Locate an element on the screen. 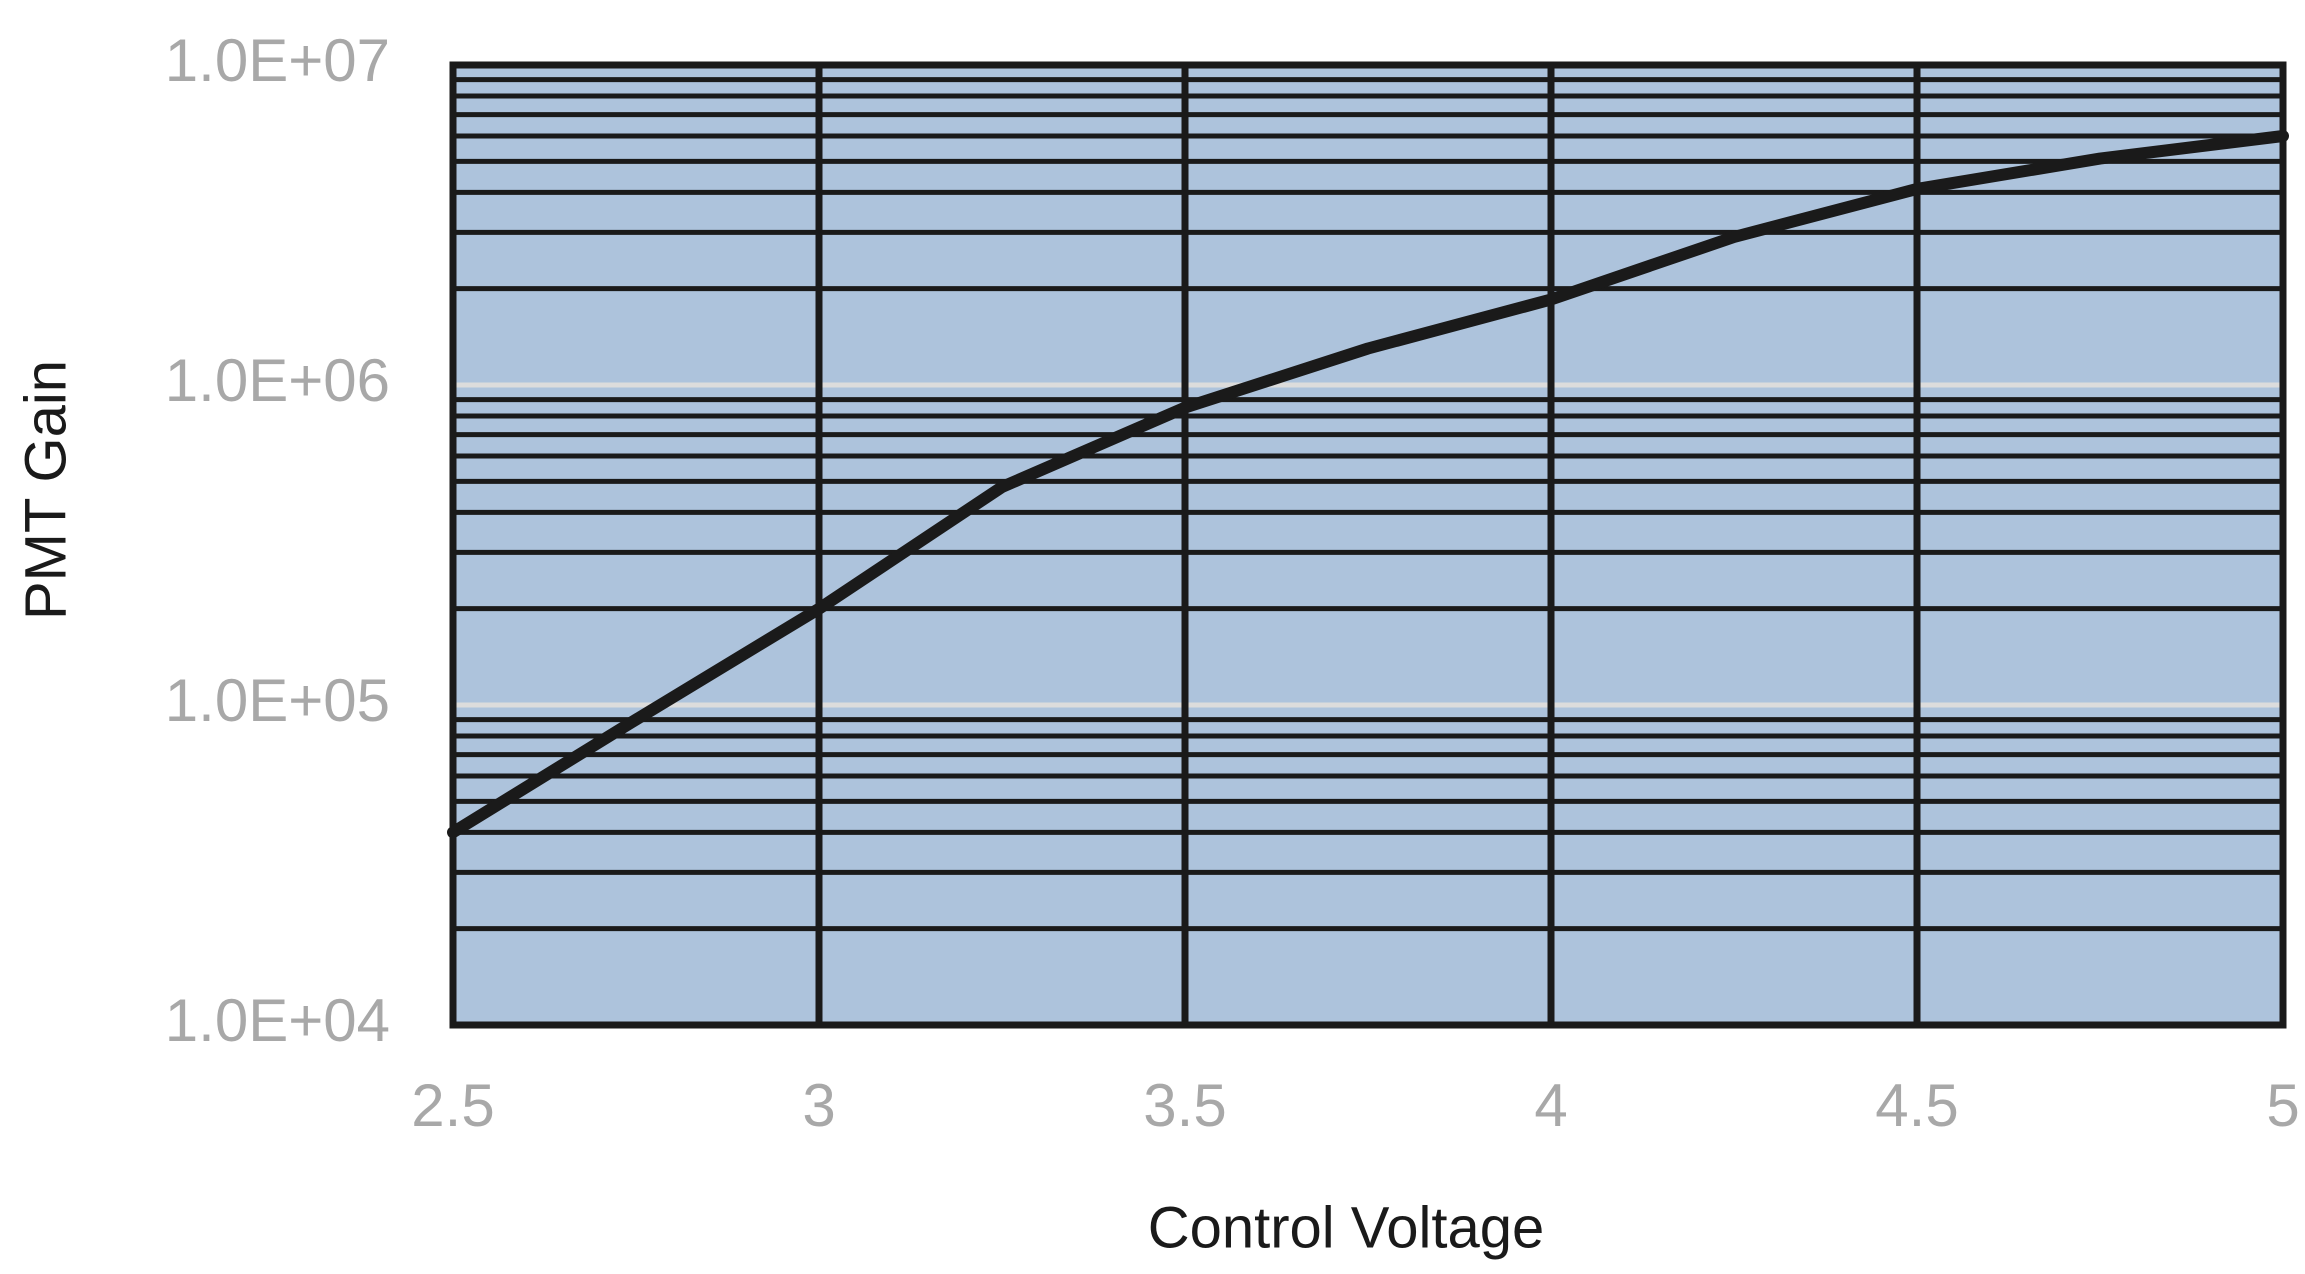 The width and height of the screenshot is (2305, 1274). x-tick-label: 2.5 is located at coordinates (452, 1105).